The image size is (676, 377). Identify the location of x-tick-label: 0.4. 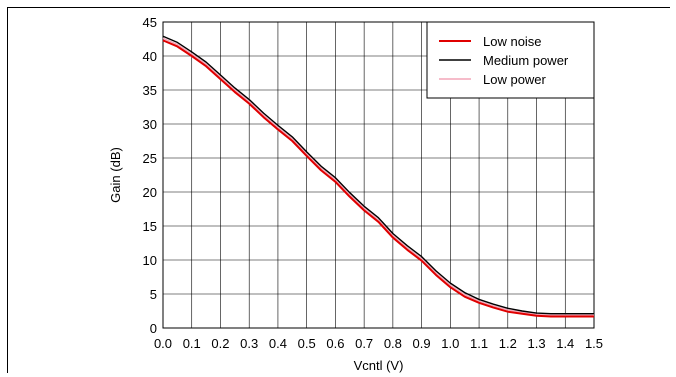
(278, 343).